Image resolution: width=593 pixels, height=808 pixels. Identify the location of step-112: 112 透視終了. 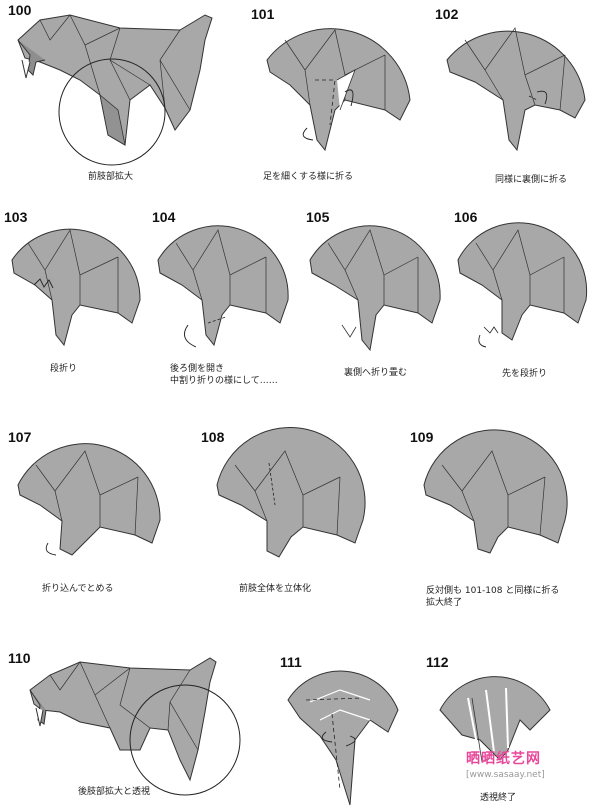
(506, 724).